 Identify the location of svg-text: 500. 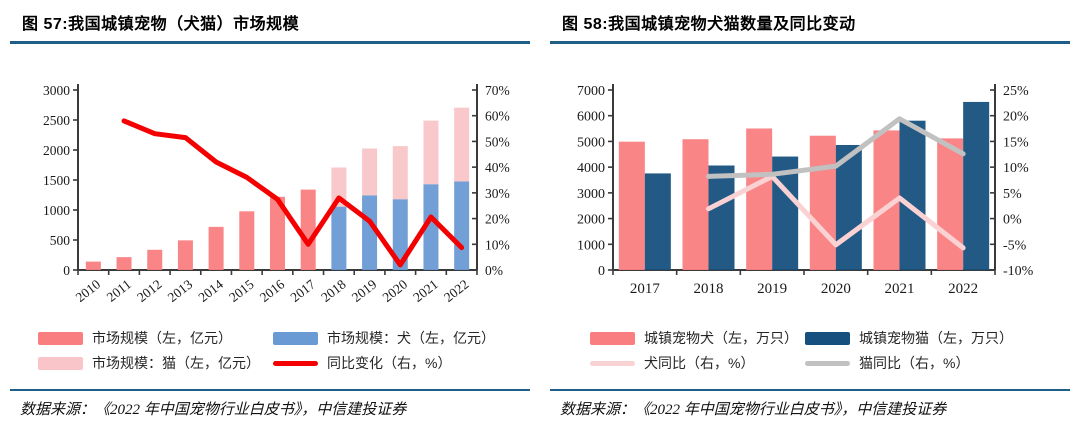
(60, 240).